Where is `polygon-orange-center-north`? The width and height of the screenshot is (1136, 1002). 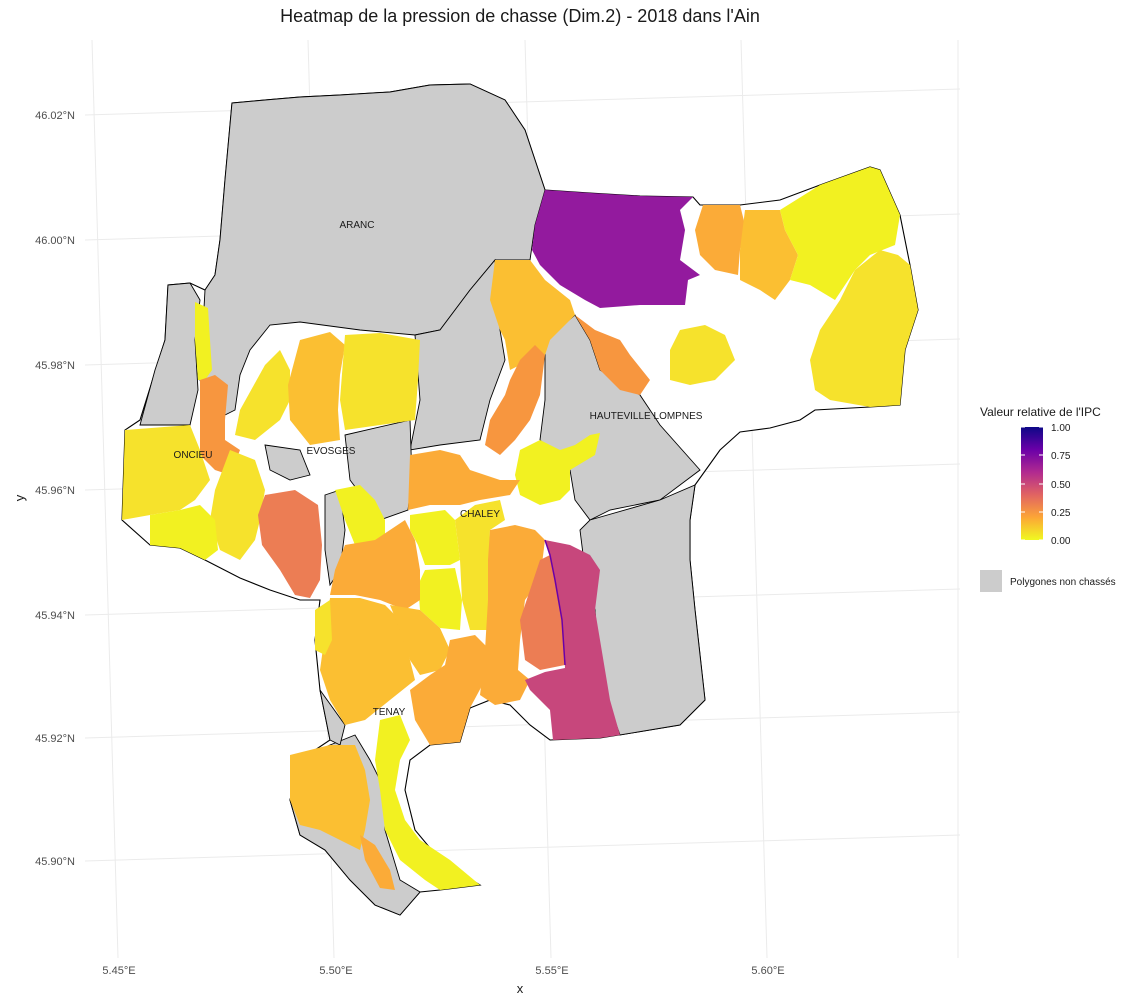
polygon-orange-center-north is located at coordinates (532, 315).